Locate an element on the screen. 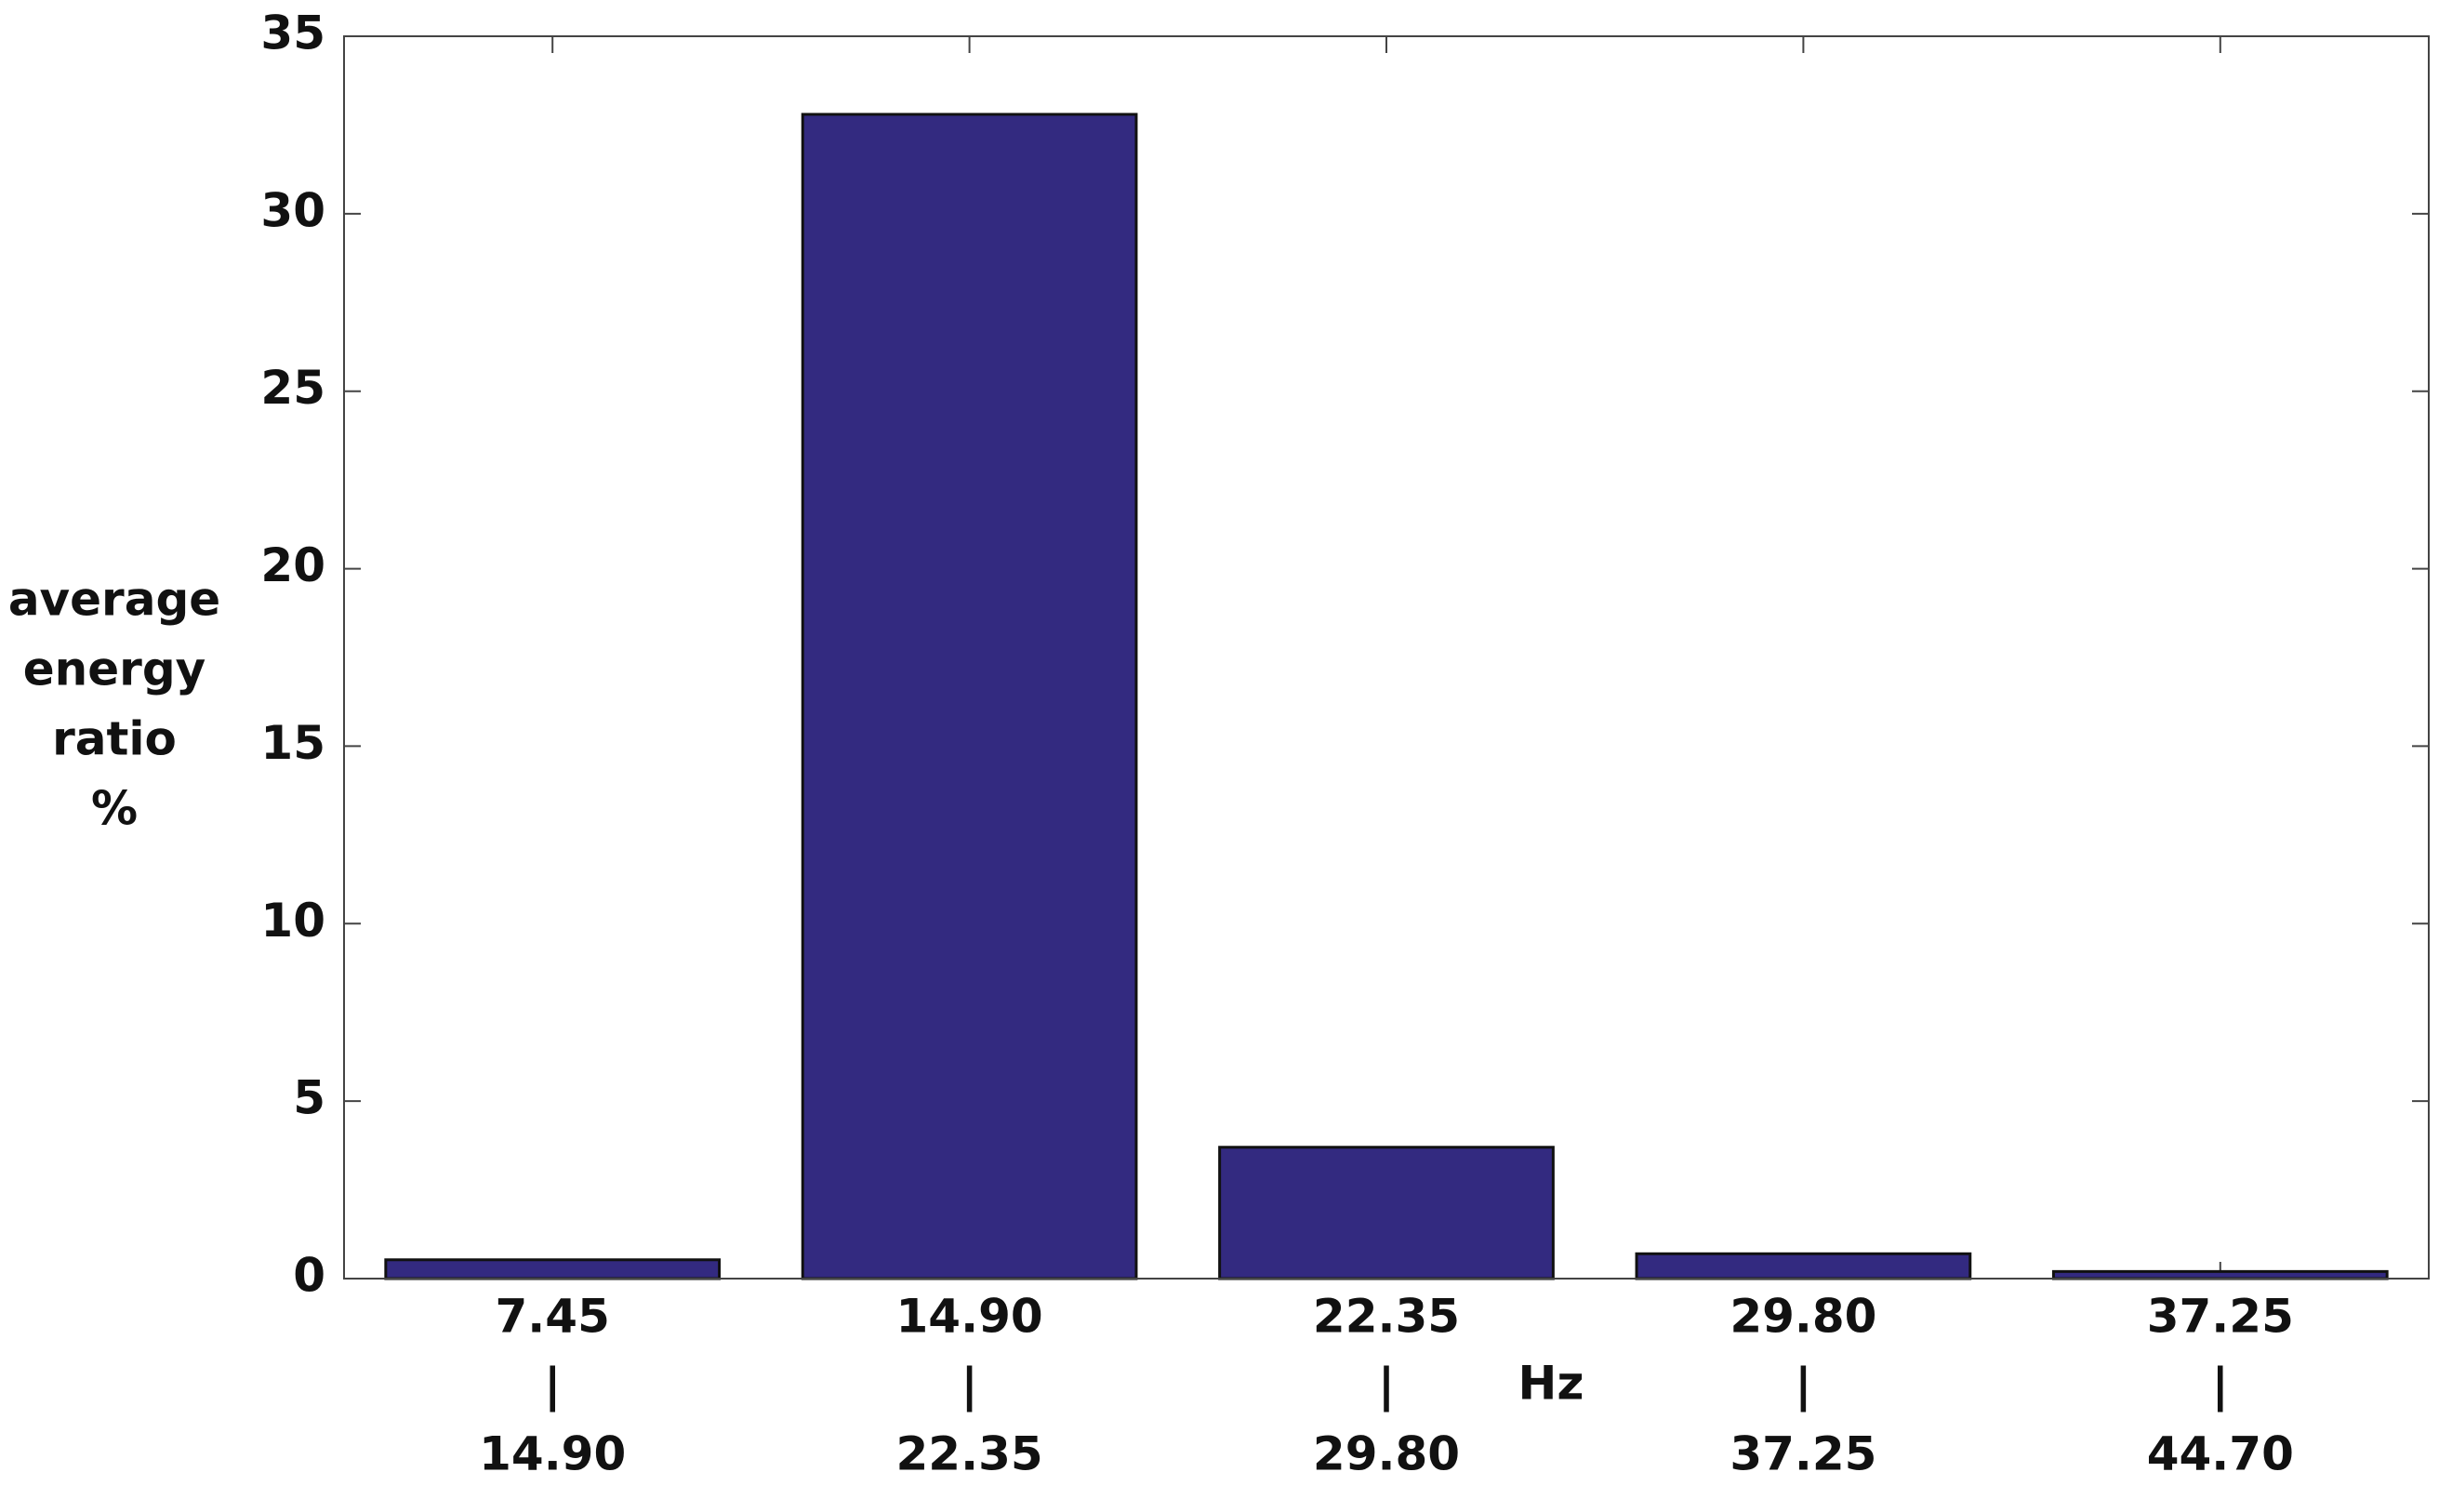  x-tick-label: 44.70 is located at coordinates (2220, 1454).